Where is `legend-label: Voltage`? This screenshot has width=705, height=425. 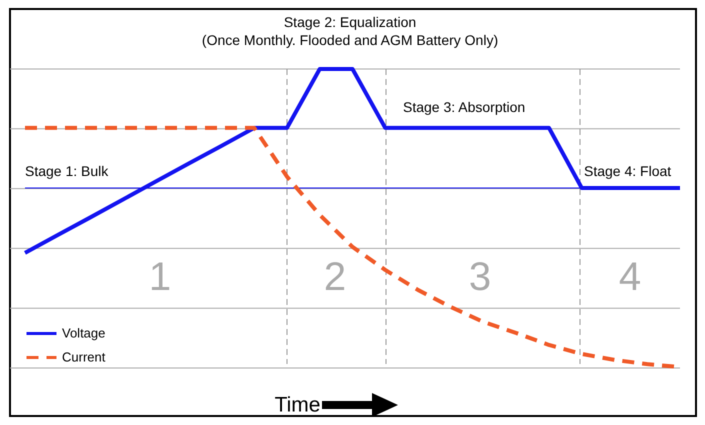
legend-label: Voltage is located at coordinates (84, 333).